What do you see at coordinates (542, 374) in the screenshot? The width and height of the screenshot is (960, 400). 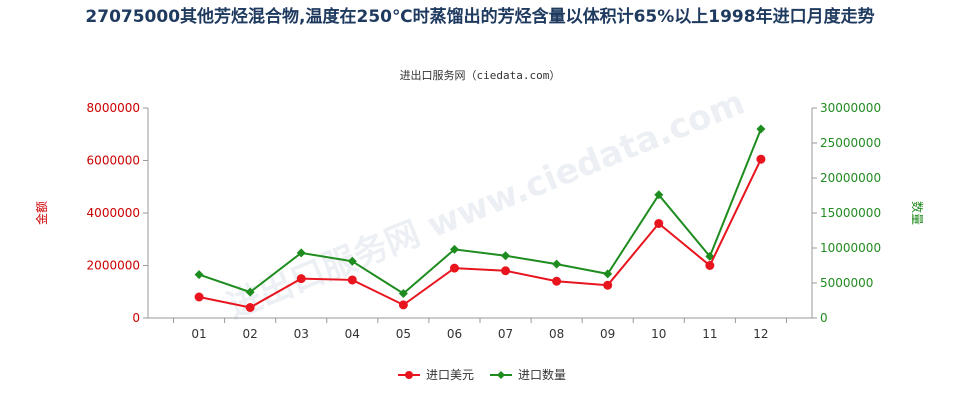 I see `legend-item-quantity-label: 进口数量` at bounding box center [542, 374].